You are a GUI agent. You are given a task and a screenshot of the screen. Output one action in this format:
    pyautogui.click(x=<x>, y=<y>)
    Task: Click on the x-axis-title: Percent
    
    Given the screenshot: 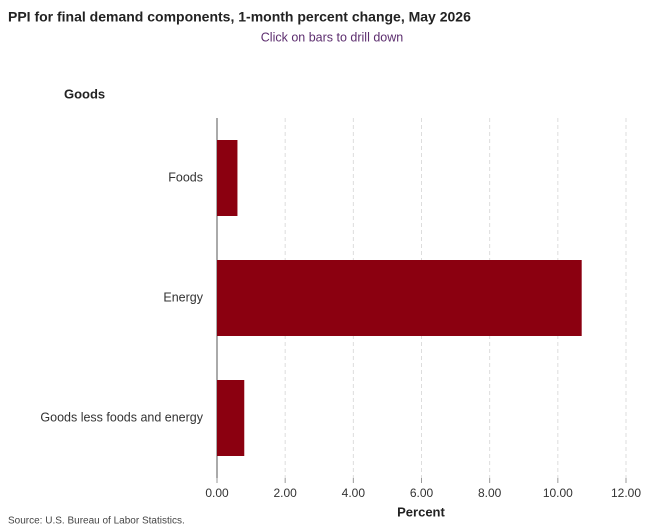 What is the action you would take?
    pyautogui.click(x=421, y=511)
    